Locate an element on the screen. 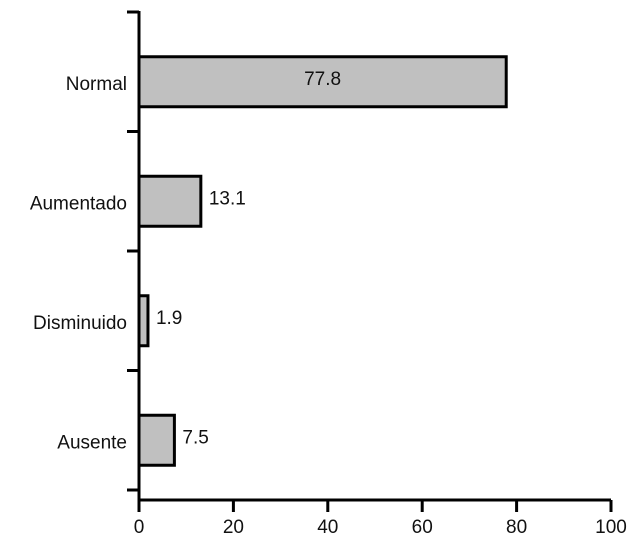 Image resolution: width=641 pixels, height=548 pixels. bar-ausente is located at coordinates (156, 440).